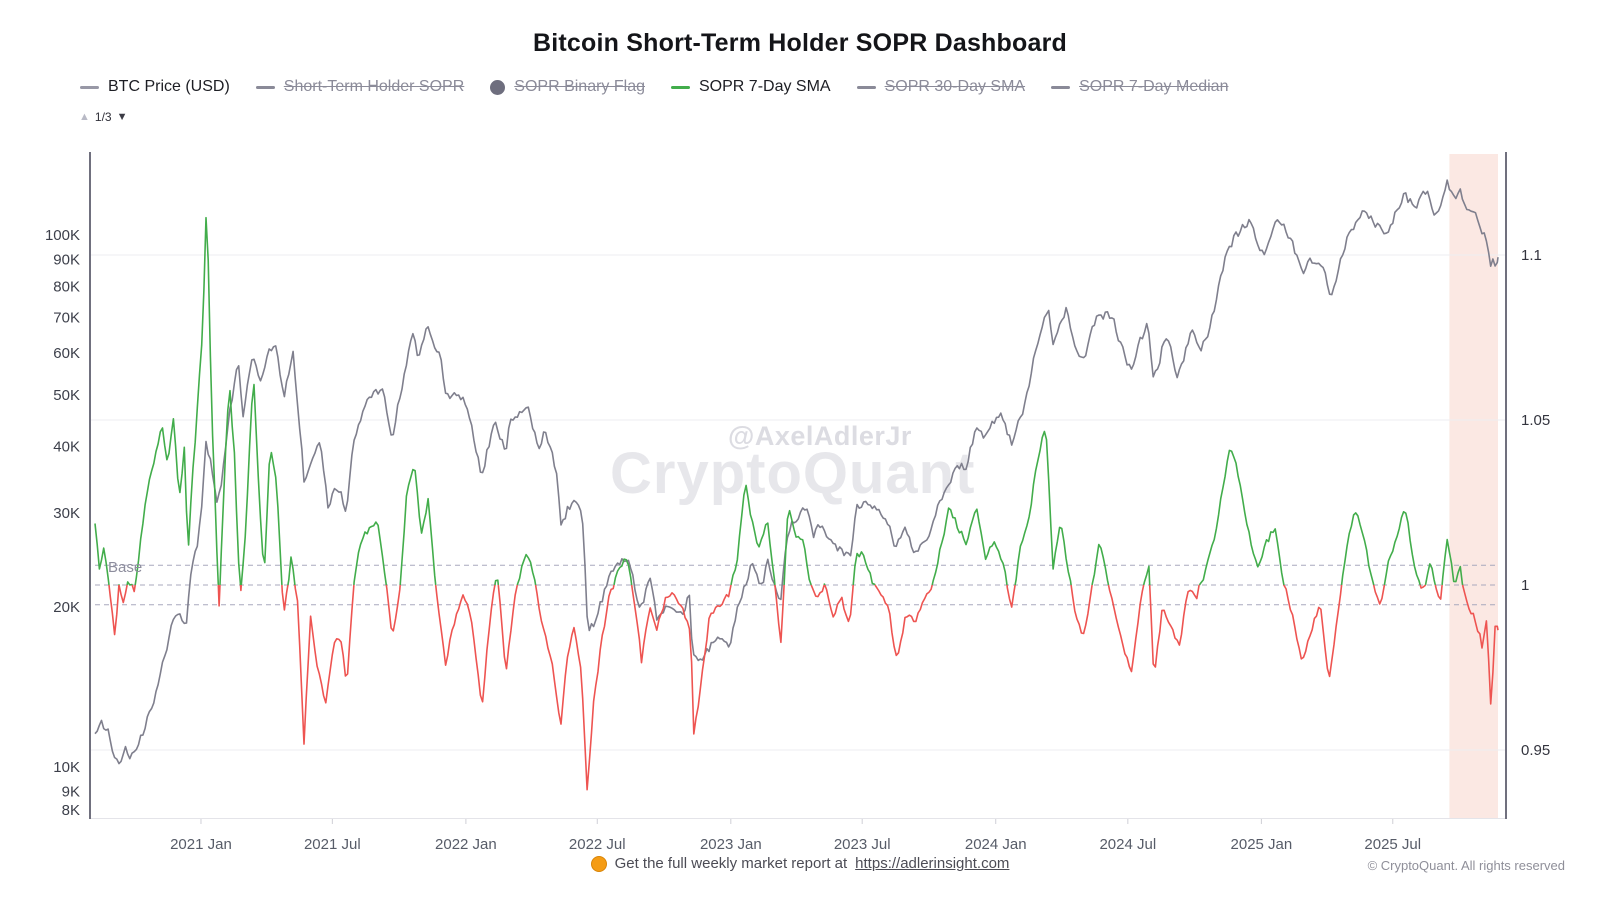 This screenshot has height=900, width=1600. I want to click on y-left-tick-label: 20K, so click(66, 607).